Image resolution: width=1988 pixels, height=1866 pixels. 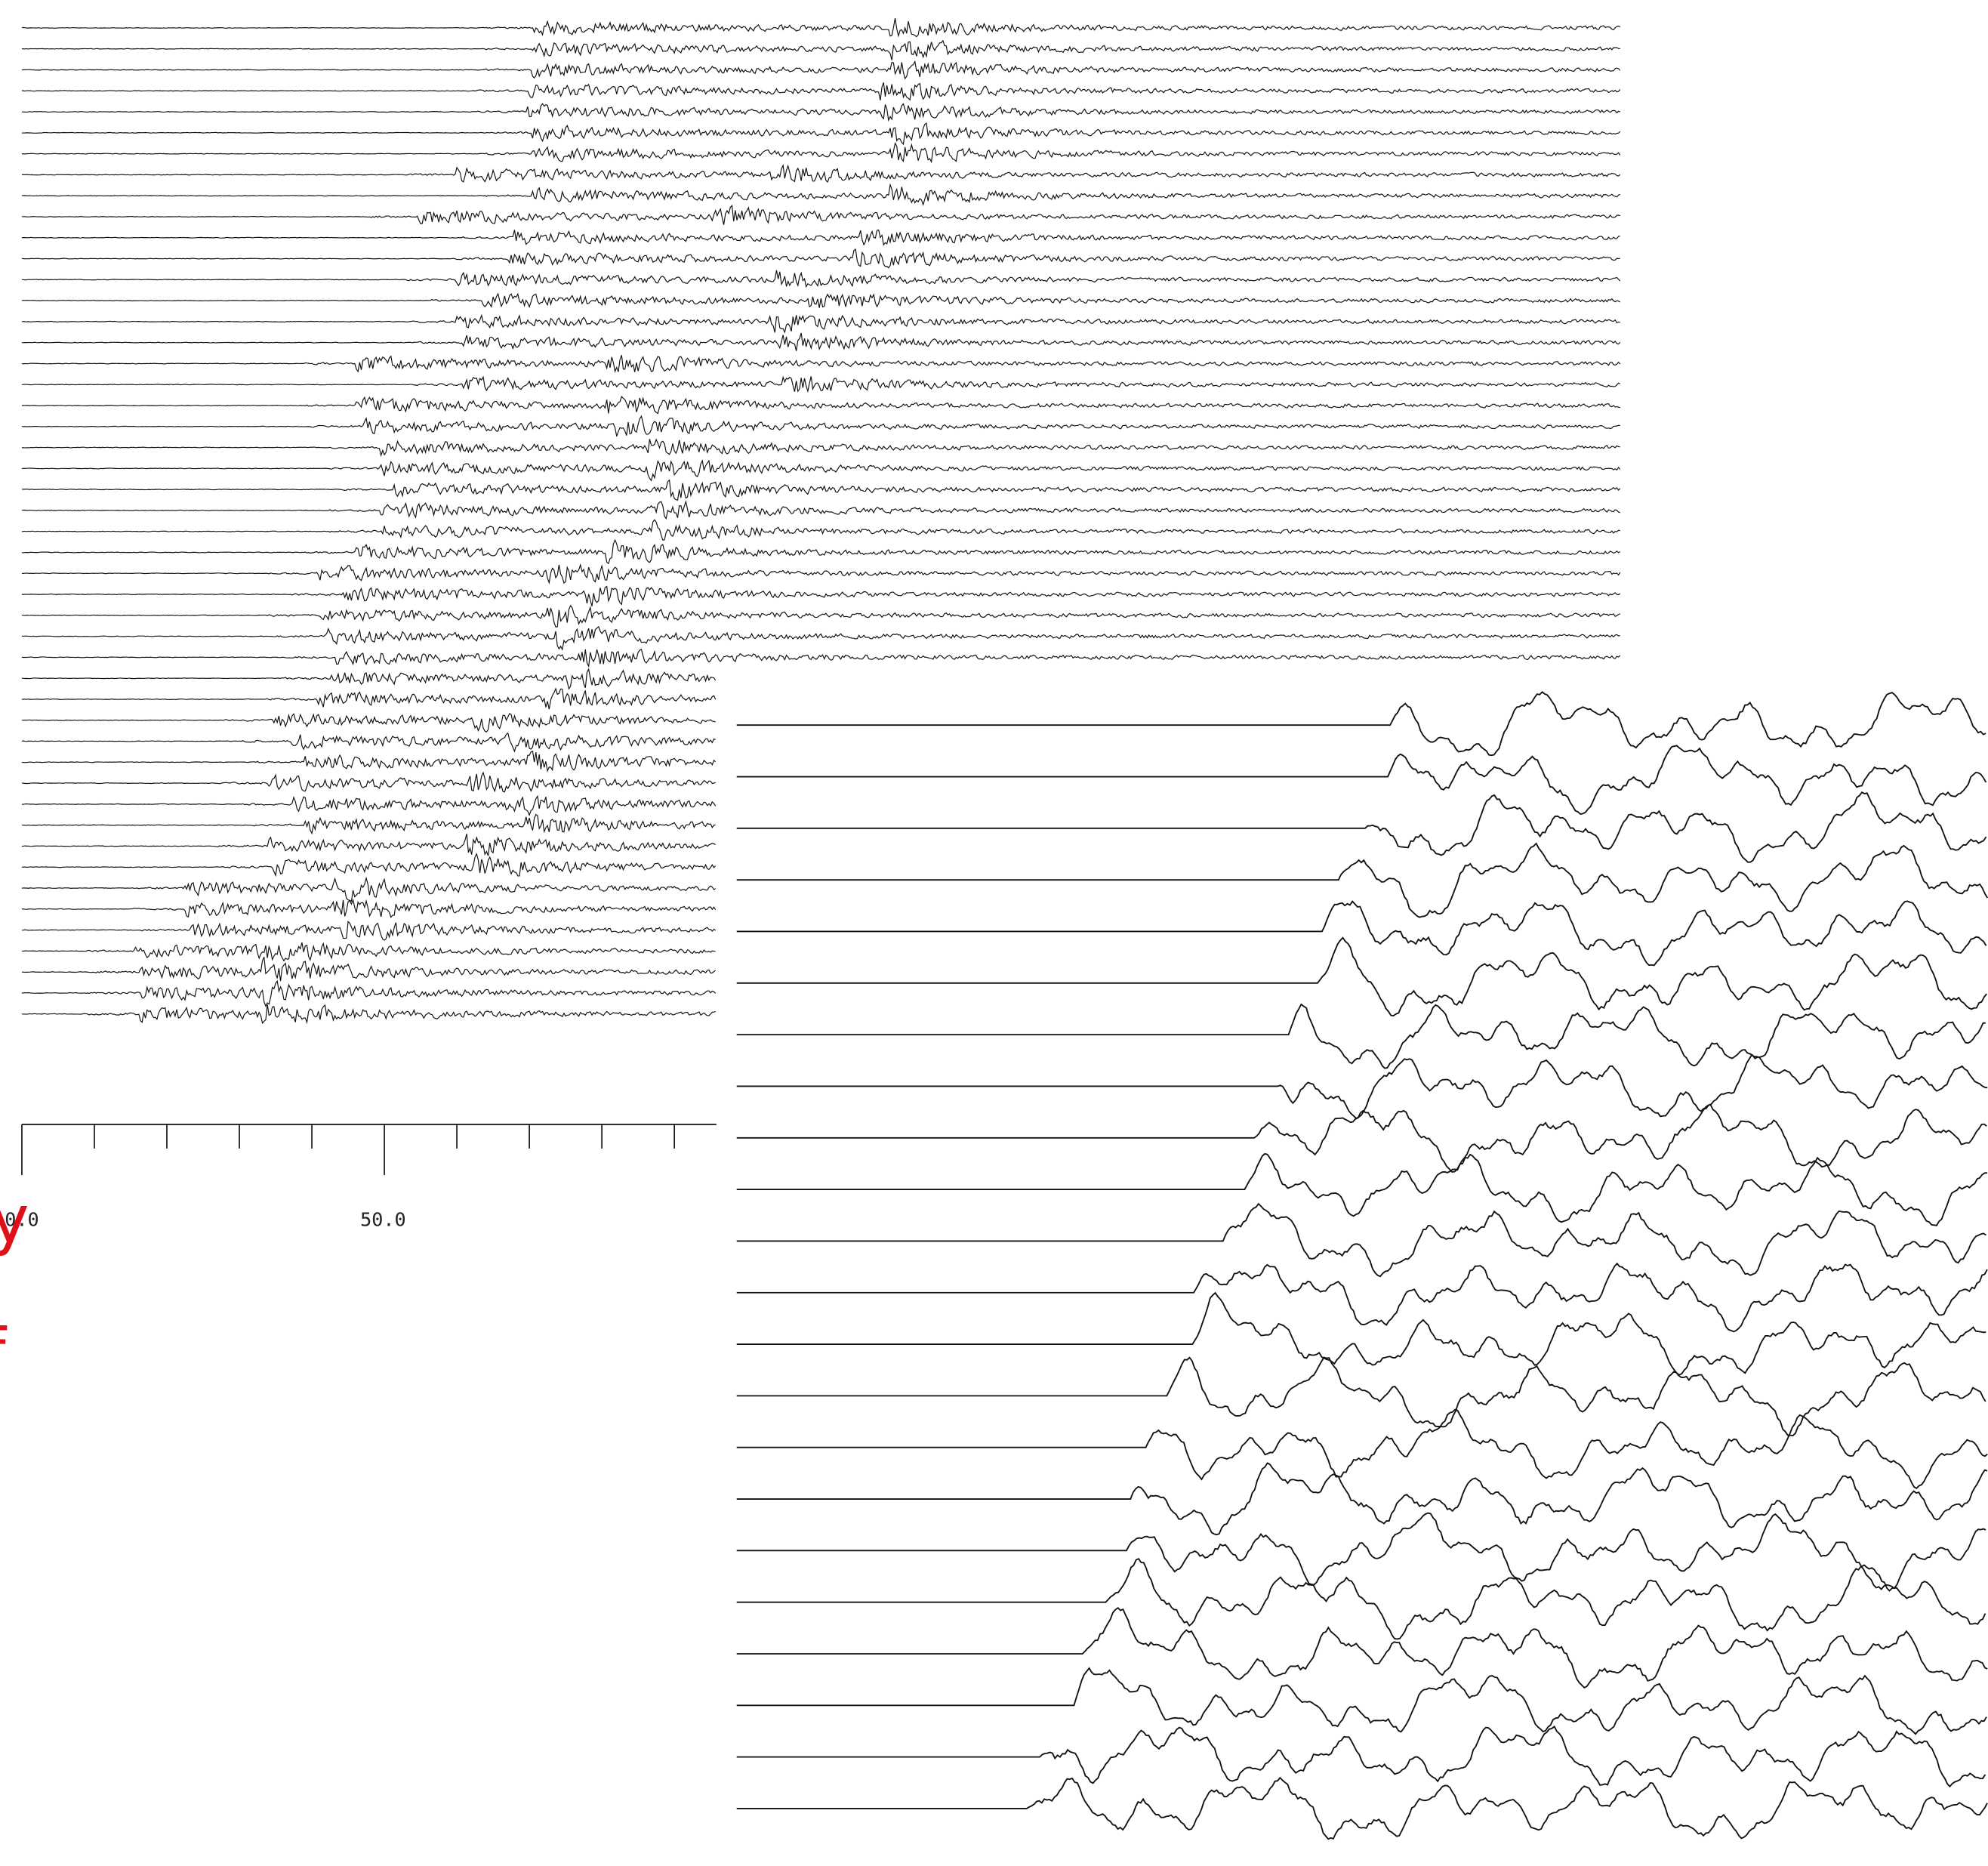 What do you see at coordinates (4, 1352) in the screenshot?
I see `annotation-text: f` at bounding box center [4, 1352].